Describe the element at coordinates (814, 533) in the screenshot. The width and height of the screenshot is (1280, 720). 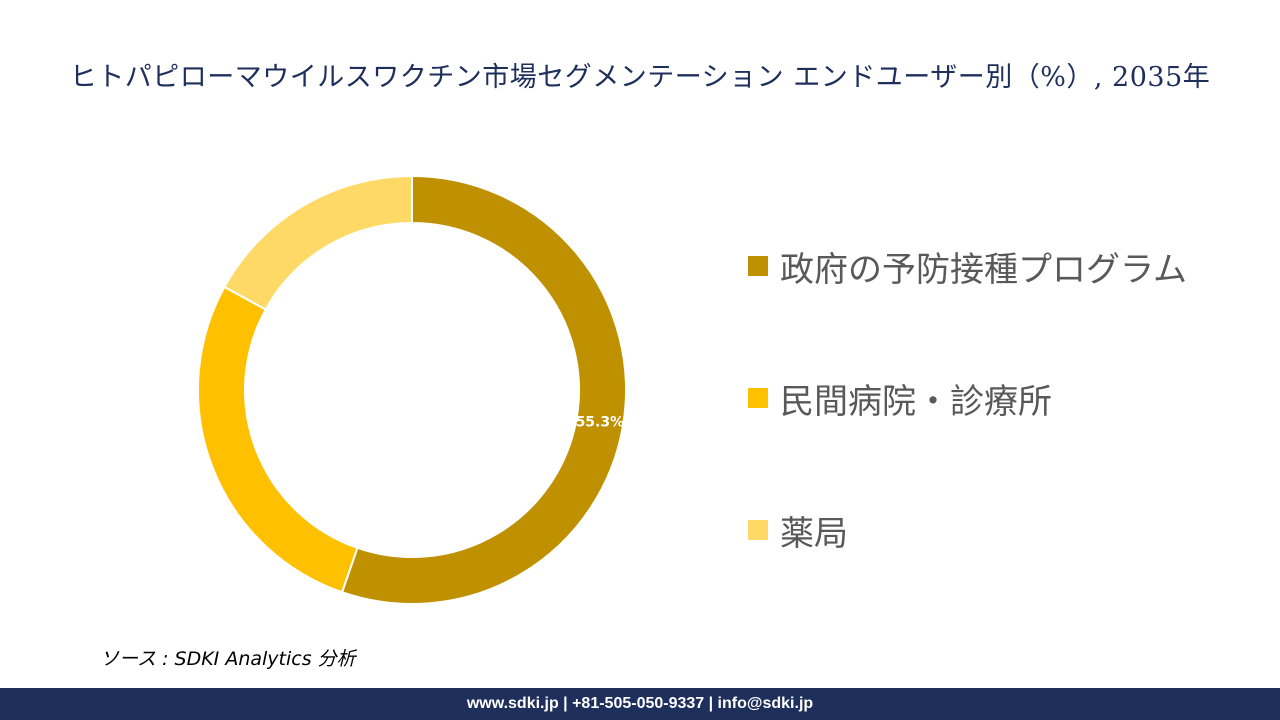
I see `legend-label-pharmacies: 薬局` at that location.